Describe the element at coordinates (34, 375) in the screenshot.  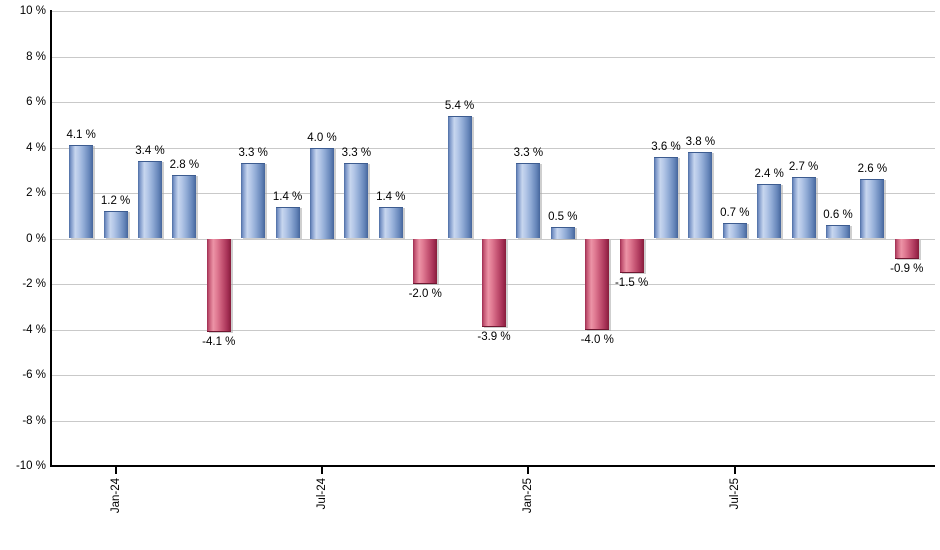
I see `y-axis-tick-label: -6 %` at that location.